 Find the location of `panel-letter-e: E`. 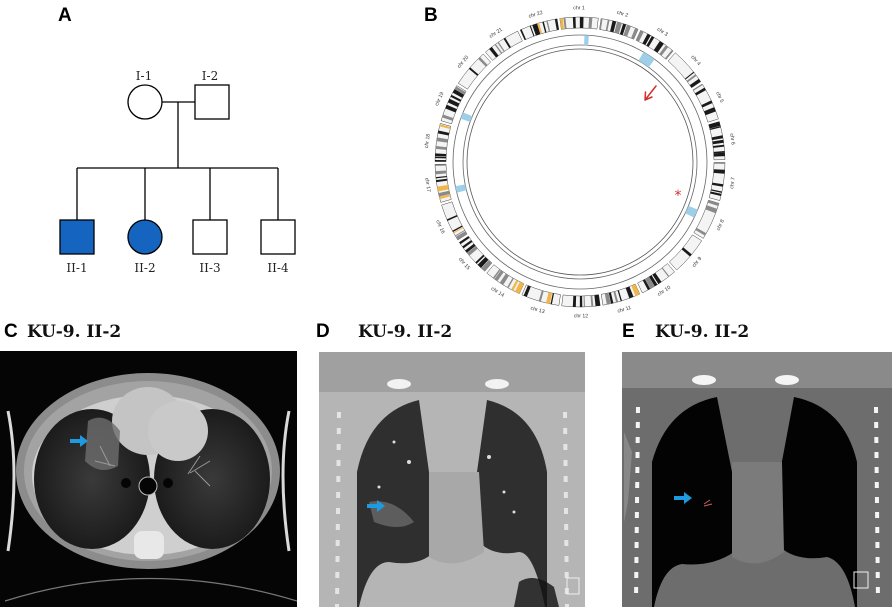

panel-letter-e: E is located at coordinates (628, 331).